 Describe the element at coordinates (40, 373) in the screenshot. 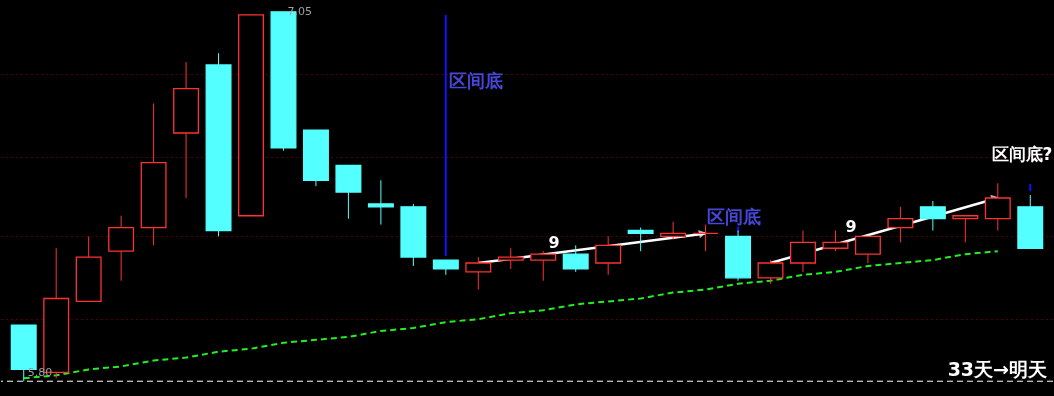

I see `annotation: 5.80` at that location.